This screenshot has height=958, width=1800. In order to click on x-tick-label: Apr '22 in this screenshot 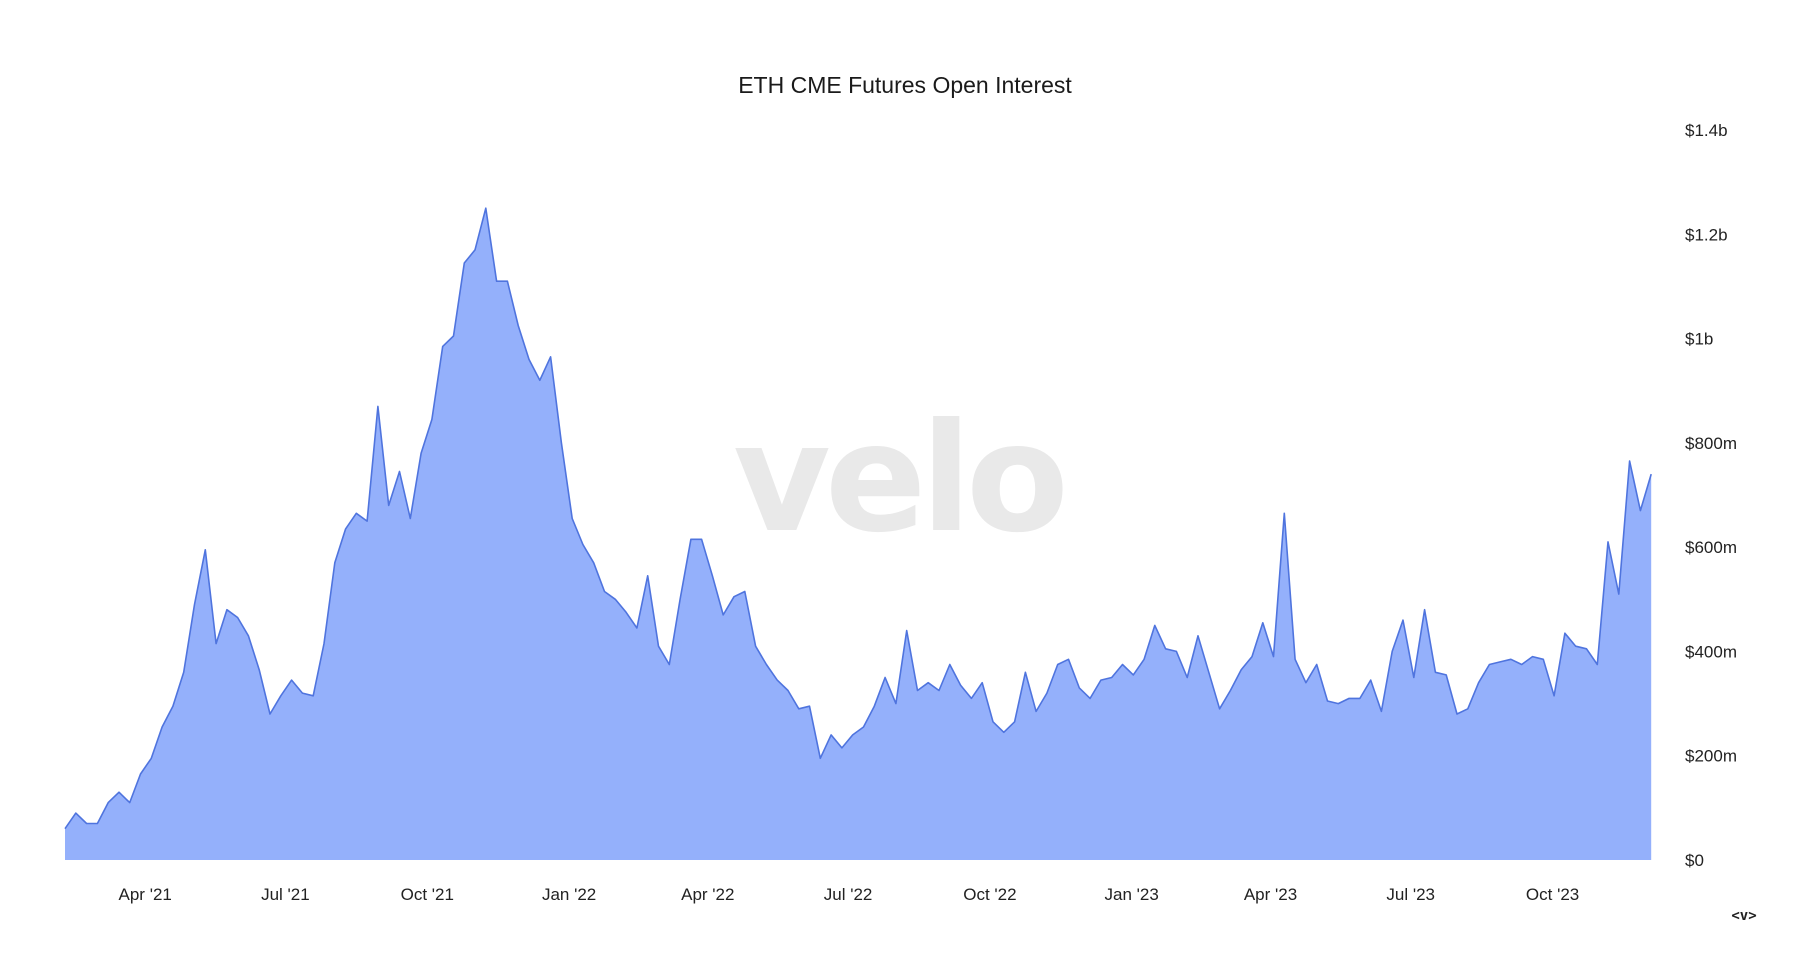, I will do `click(707, 894)`.